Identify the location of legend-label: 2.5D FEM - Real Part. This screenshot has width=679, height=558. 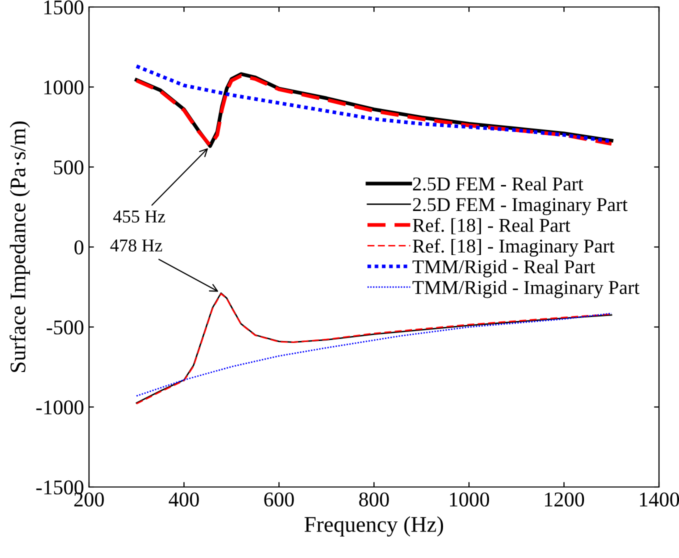
(498, 183).